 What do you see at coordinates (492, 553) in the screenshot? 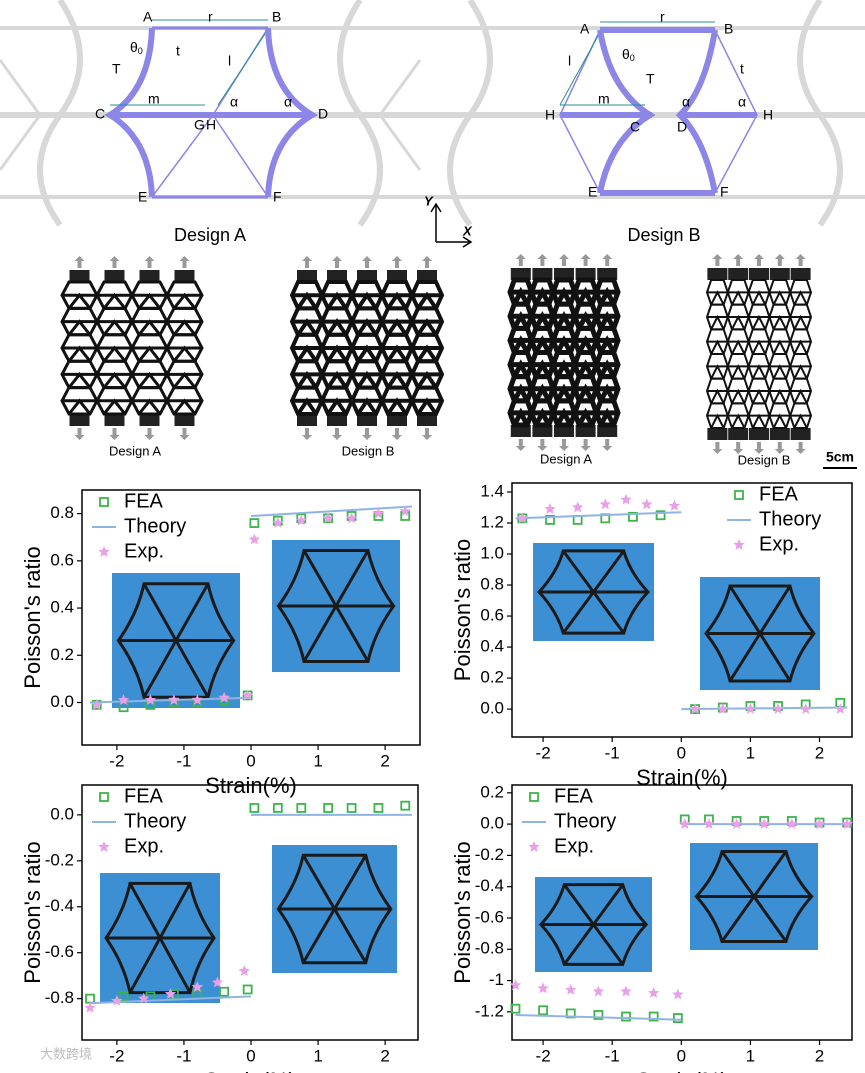
I see `y-tick-label: 1.0` at bounding box center [492, 553].